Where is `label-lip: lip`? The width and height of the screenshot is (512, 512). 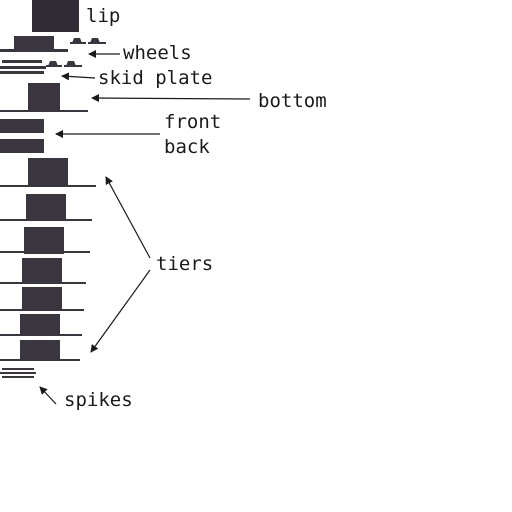 label-lip: lip is located at coordinates (103, 16).